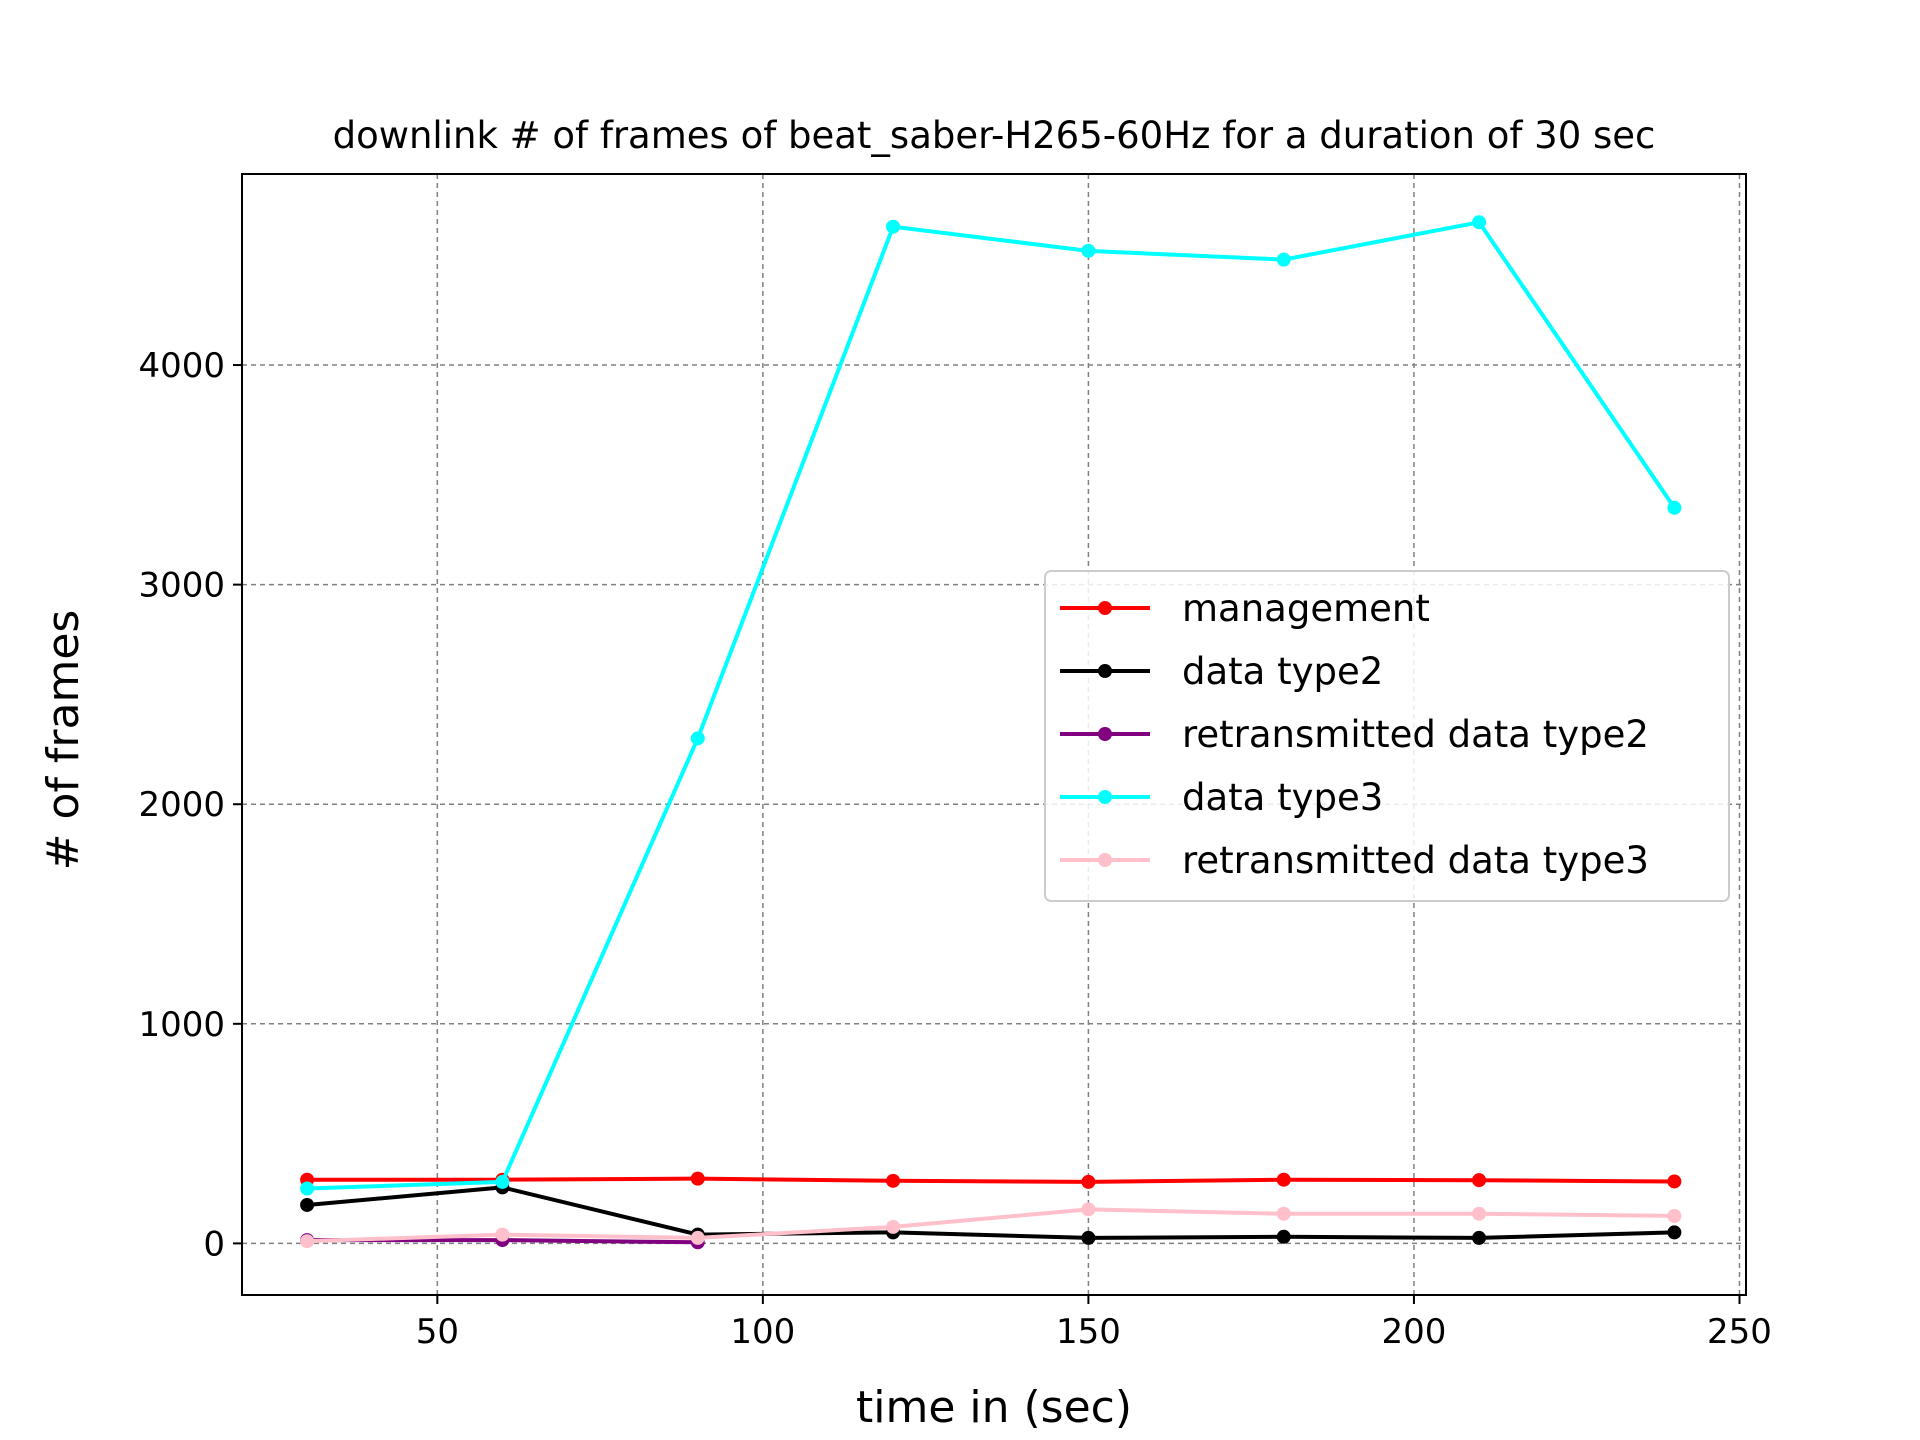  I want to click on legend-label: management, so click(1306, 608).